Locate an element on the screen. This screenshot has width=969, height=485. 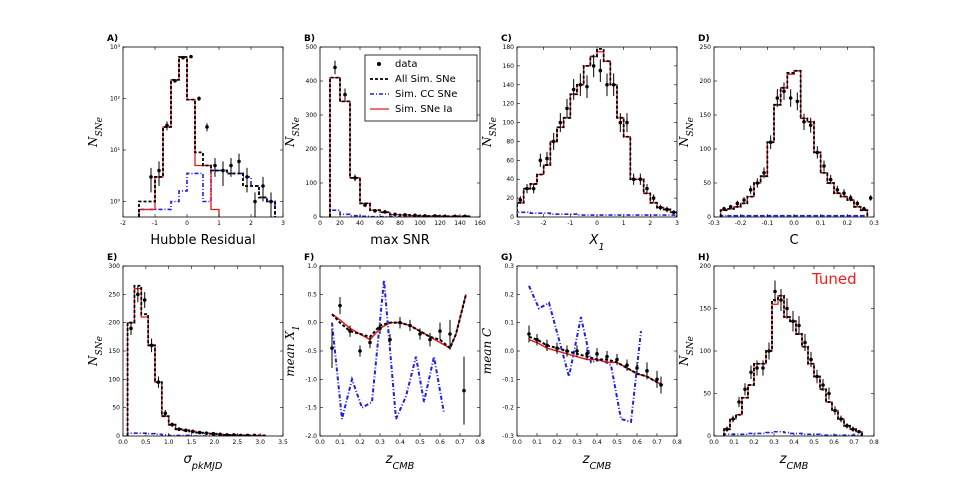
y-tick-label: 20 is located at coordinates (510, 198).